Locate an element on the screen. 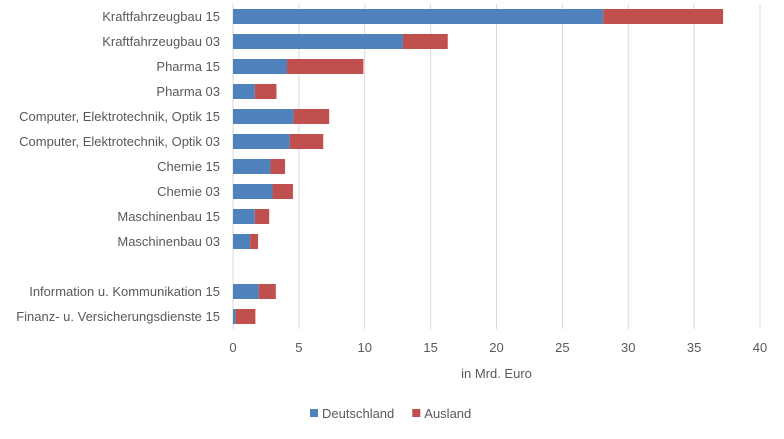 This screenshot has height=439, width=784. category-label: Finanz- u. Versicherungsdienste 15 is located at coordinates (118, 316).